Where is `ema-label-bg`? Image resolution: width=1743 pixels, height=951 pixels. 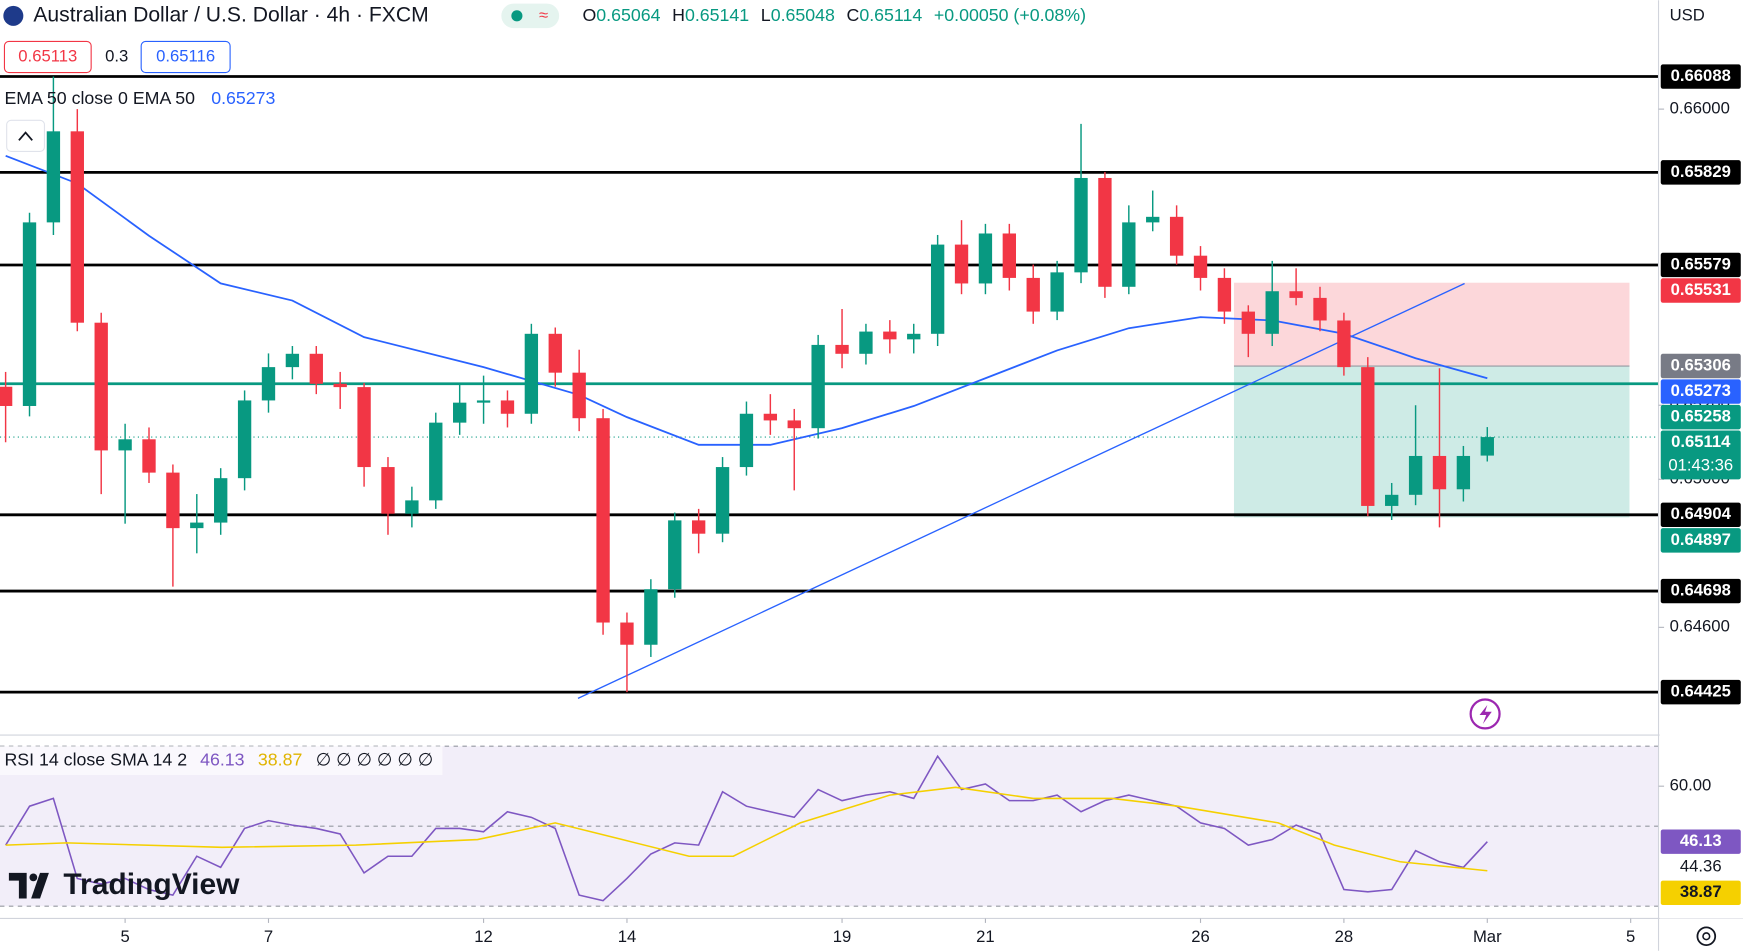
ema-label-bg is located at coordinates (1700, 391).